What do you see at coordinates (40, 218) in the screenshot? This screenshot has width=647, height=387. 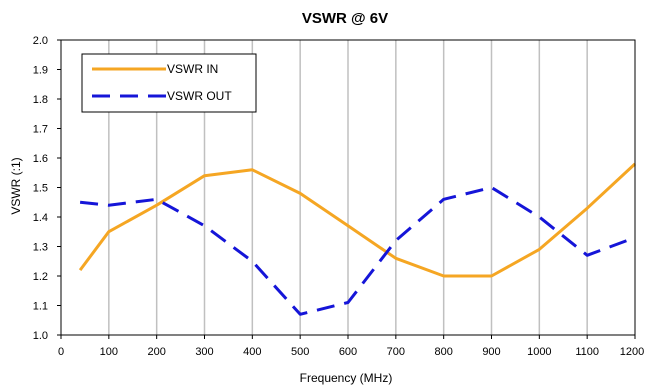 I see `y-tick-label: 1.4` at bounding box center [40, 218].